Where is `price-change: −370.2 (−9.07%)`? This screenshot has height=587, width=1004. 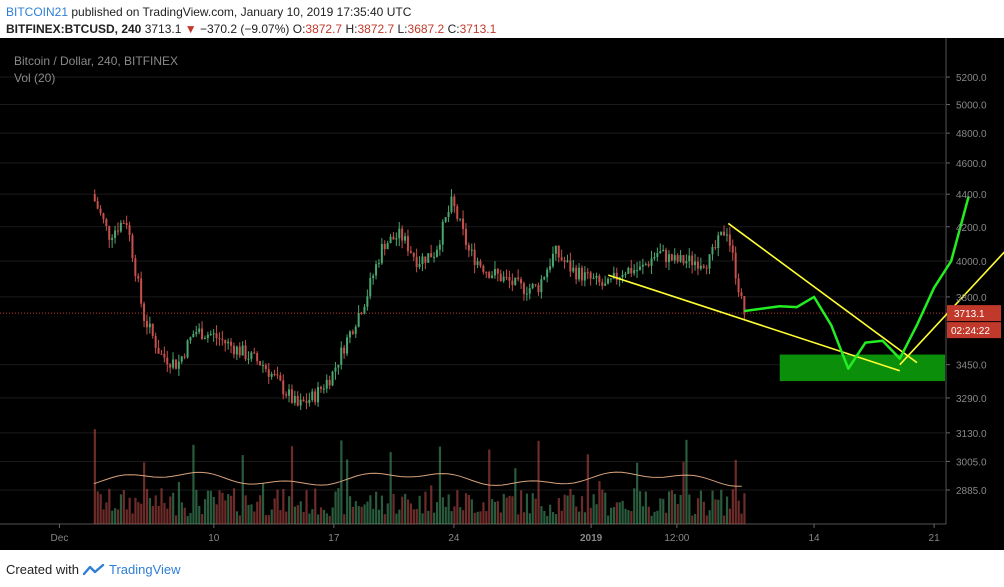 price-change: −370.2 (−9.07%) is located at coordinates (244, 29).